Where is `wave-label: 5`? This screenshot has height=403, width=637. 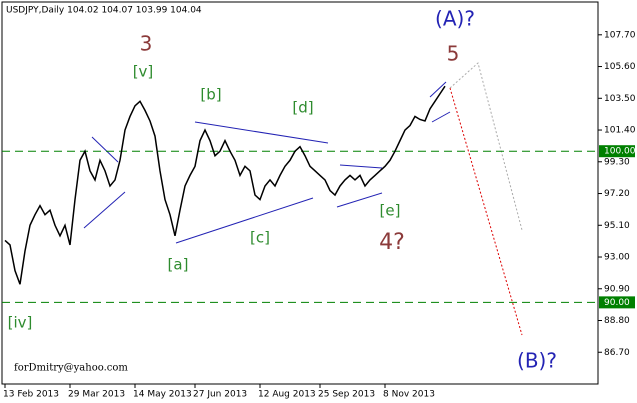 wave-label: 5 is located at coordinates (453, 54).